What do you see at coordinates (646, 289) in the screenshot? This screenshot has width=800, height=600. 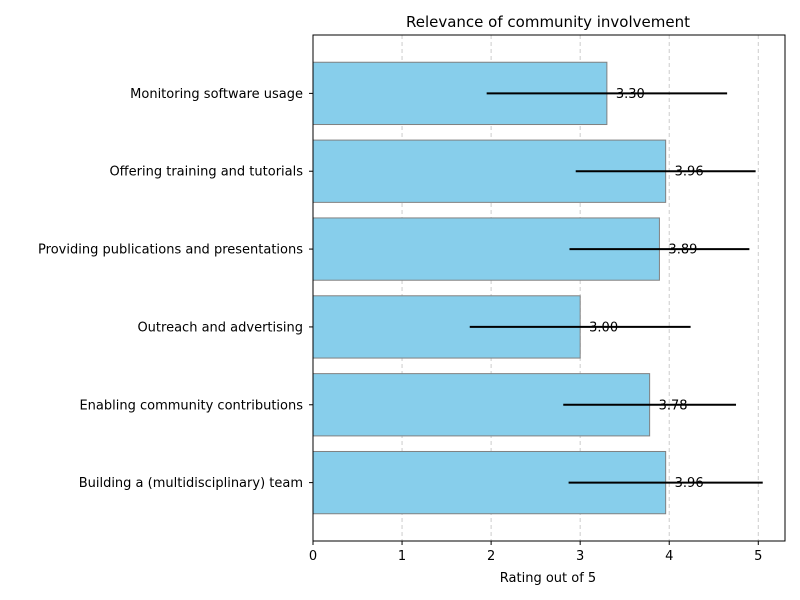 I see `value-labels: 3.30 3.96 3.89 3.00 3.78 3.96` at bounding box center [646, 289].